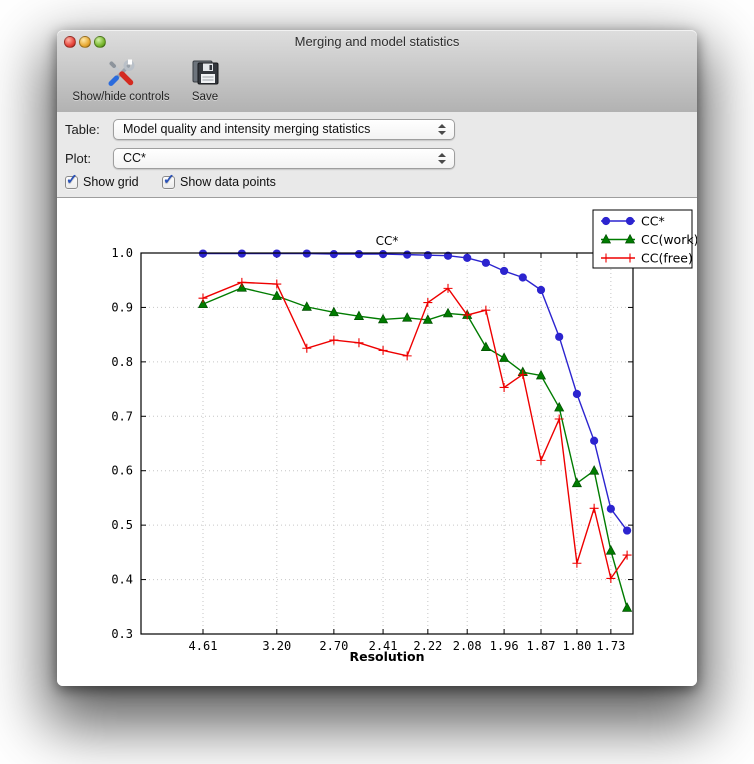 The image size is (754, 764). I want to click on table-label: Table:, so click(82, 129).